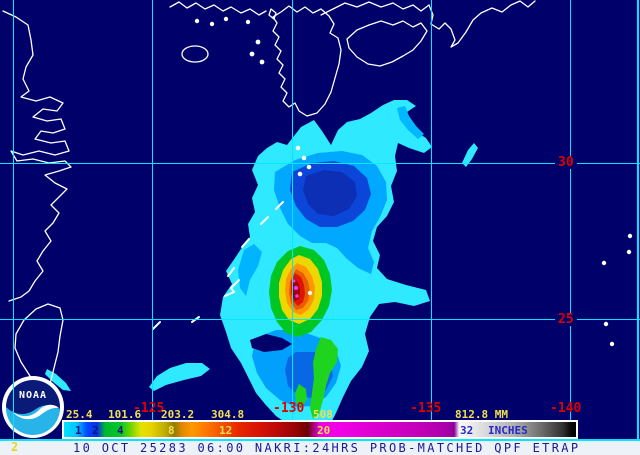 Image resolution: width=640 pixels, height=455 pixels. I want to click on scale-label-101mm: 101.6, so click(125, 414).